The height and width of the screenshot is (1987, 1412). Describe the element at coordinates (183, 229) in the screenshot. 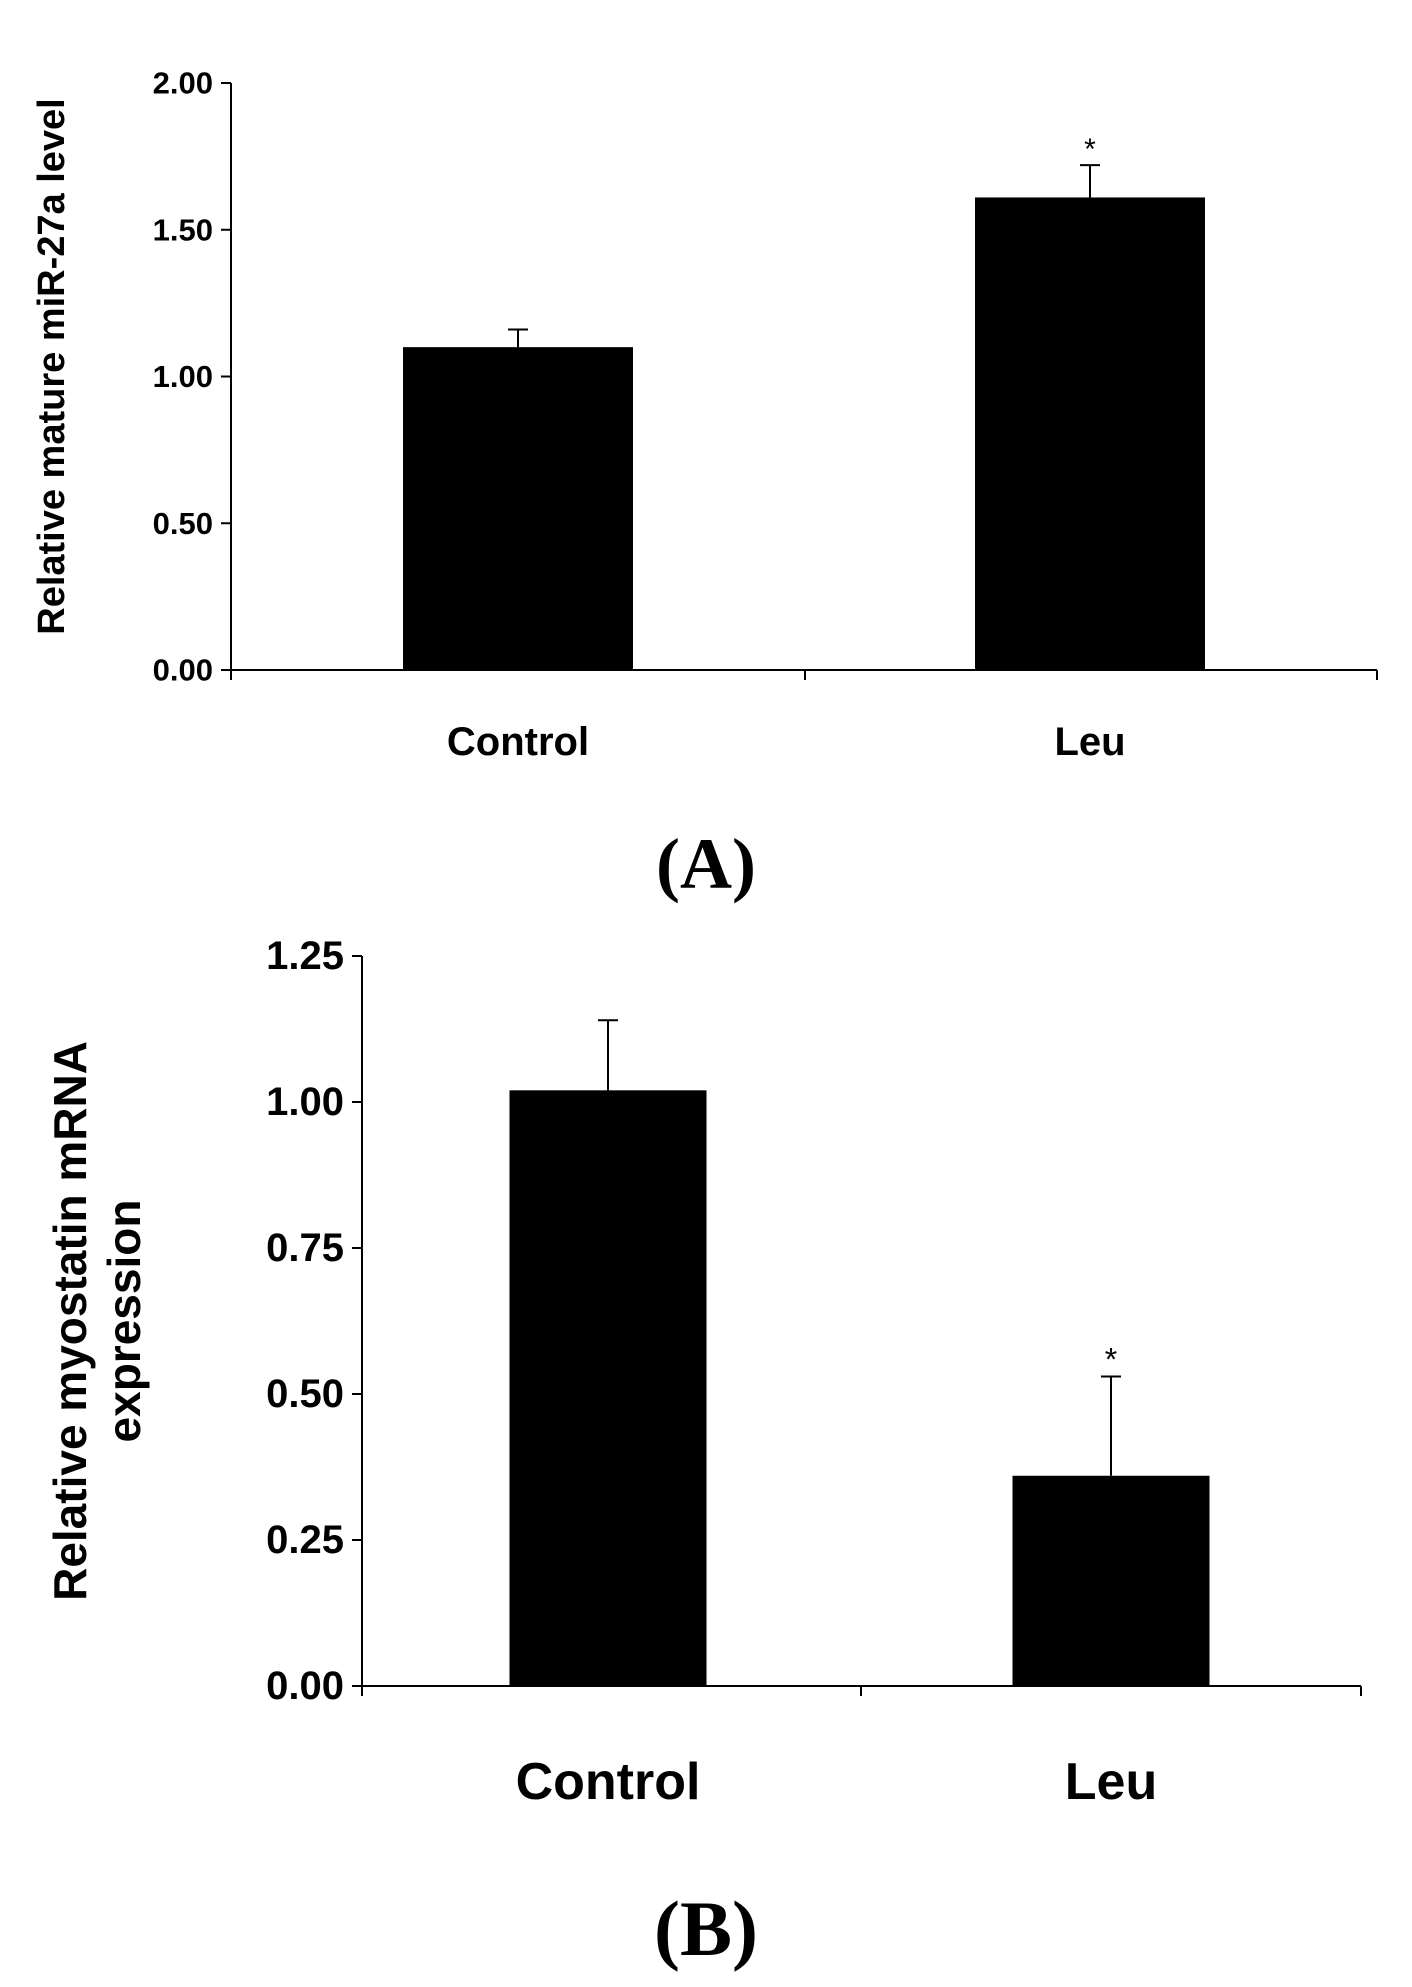

I see `y-tick-label: 1.50` at that location.